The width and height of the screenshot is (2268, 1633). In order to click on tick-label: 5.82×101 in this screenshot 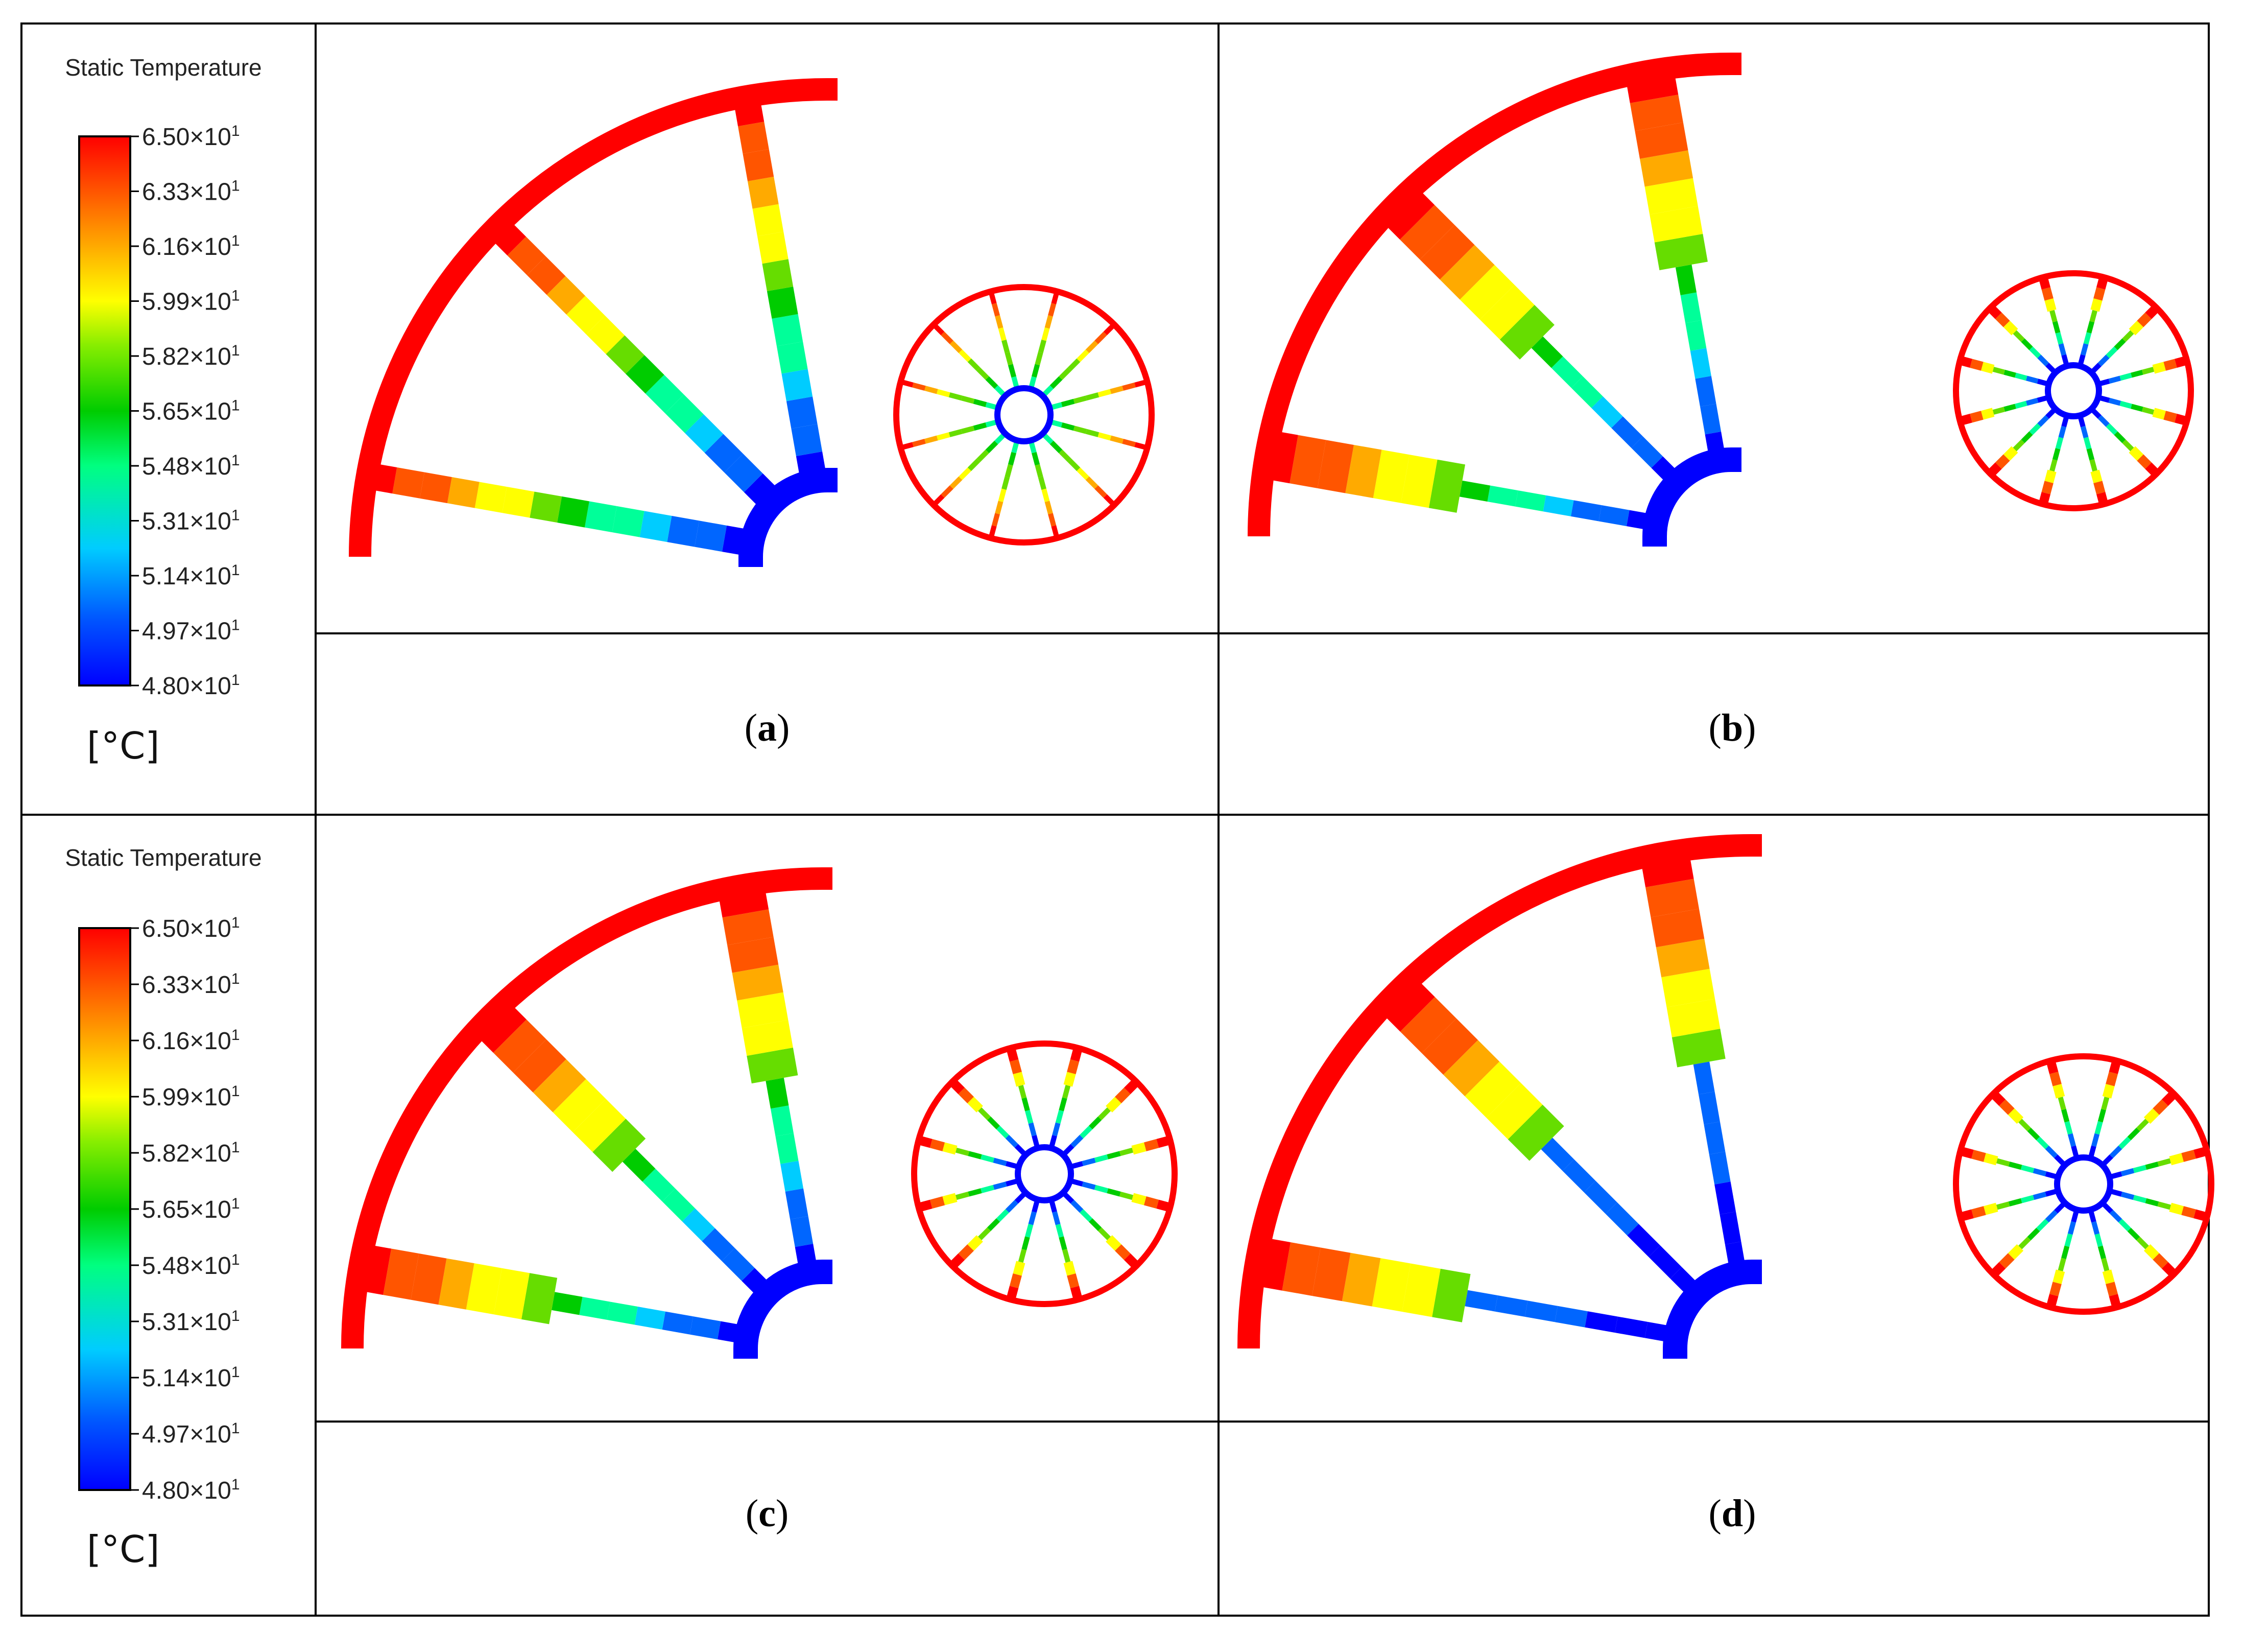, I will do `click(191, 356)`.